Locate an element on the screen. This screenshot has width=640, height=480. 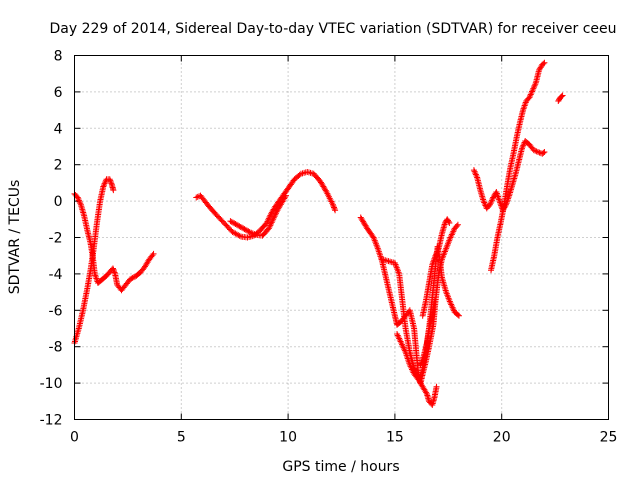
y-tick-label: -2 is located at coordinates (56, 239).